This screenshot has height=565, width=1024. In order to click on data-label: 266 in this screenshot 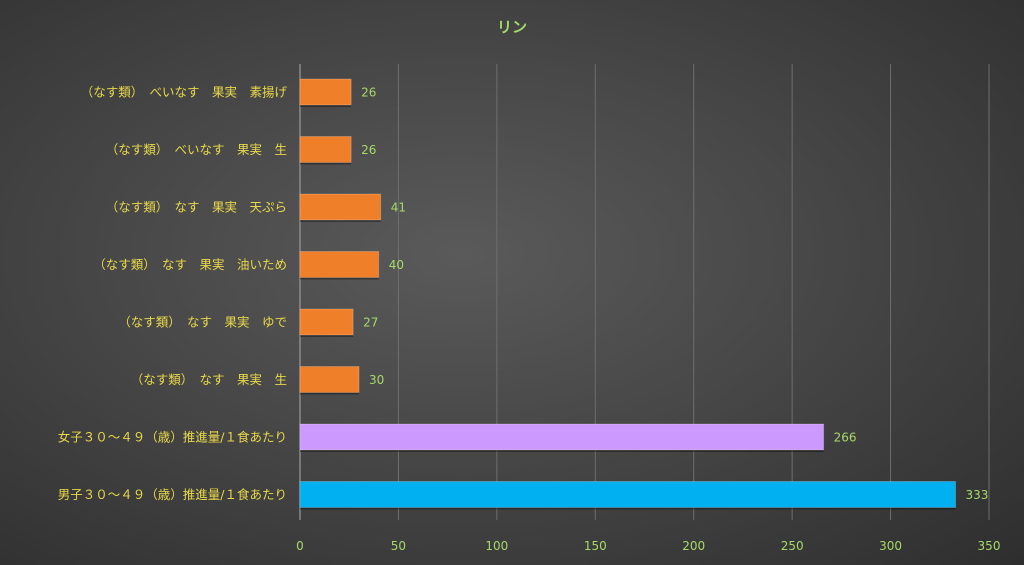, I will do `click(845, 438)`.